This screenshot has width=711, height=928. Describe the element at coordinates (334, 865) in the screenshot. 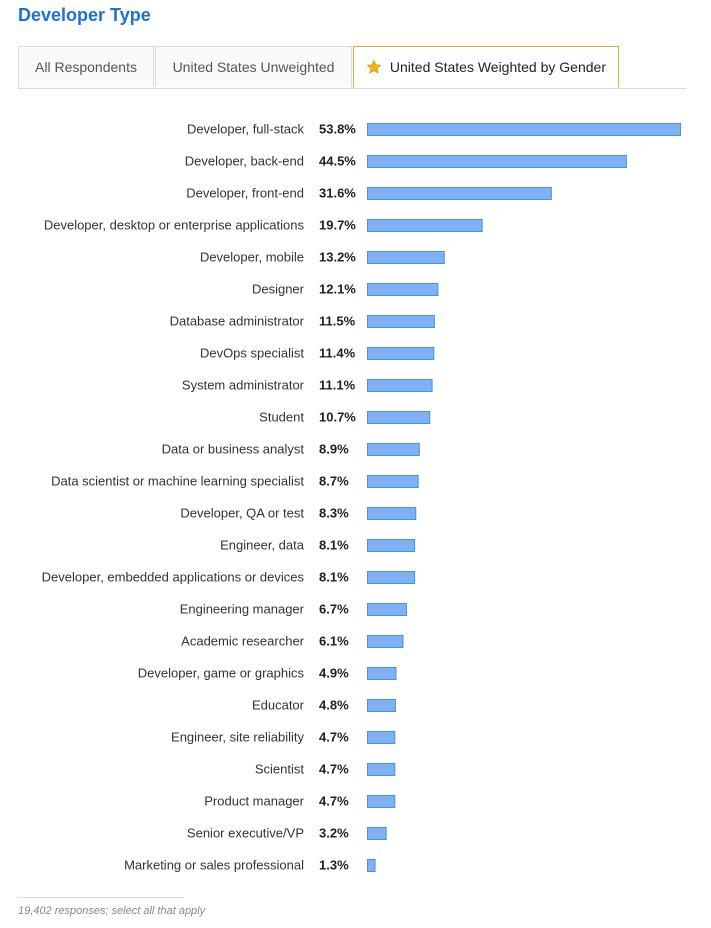

I see `value-label: 1.3%` at that location.